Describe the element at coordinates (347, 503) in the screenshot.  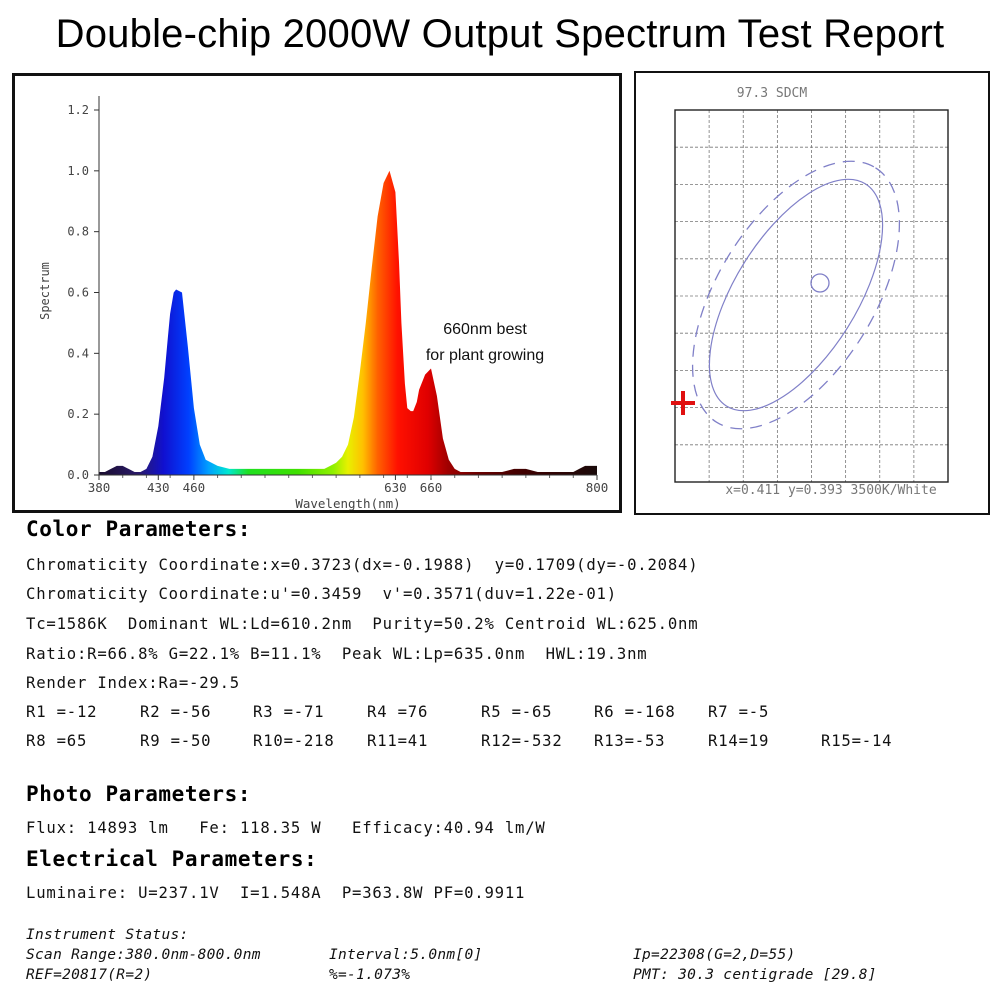
I see `x-axis-label: Wavelength(nm)` at that location.